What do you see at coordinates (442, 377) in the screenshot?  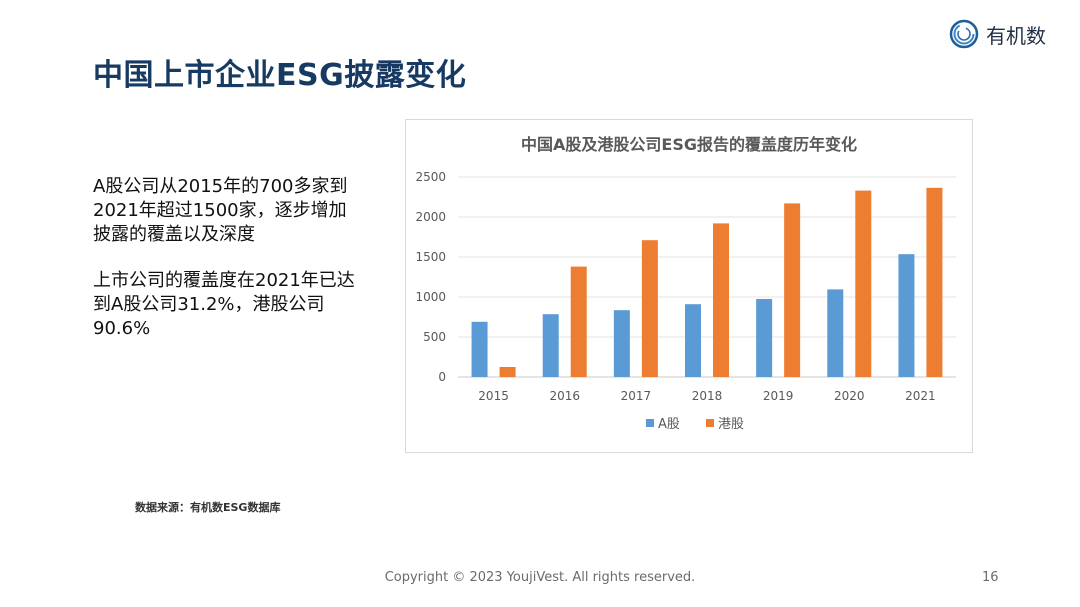 I see `y-tick-label: 0` at bounding box center [442, 377].